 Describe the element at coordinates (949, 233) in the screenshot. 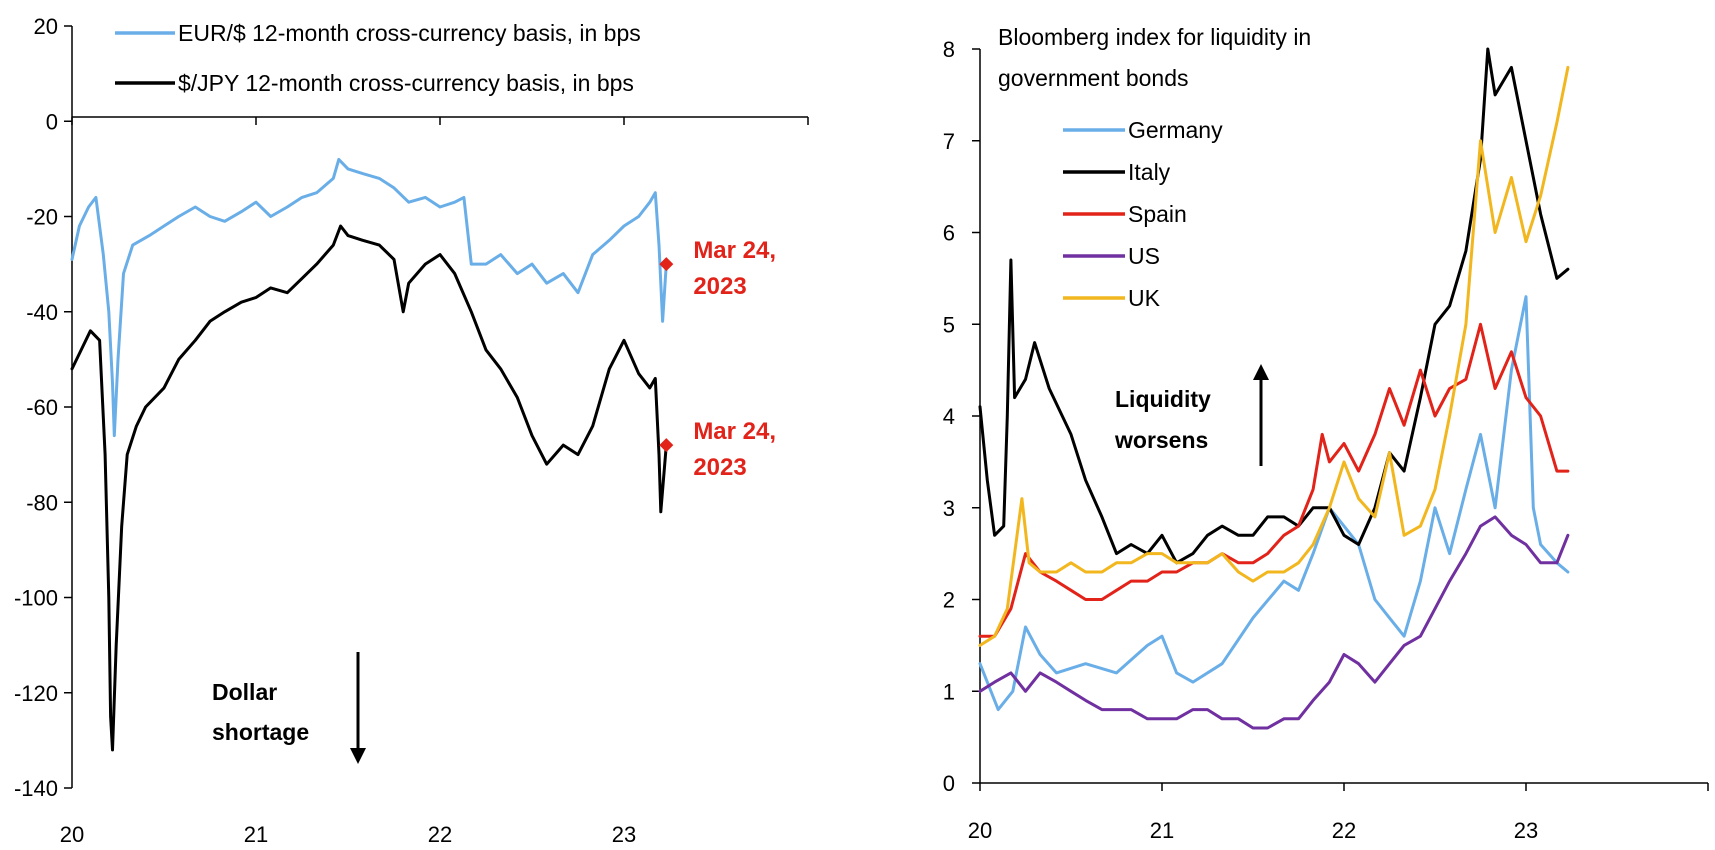

I see `y-tick-label: 6` at that location.